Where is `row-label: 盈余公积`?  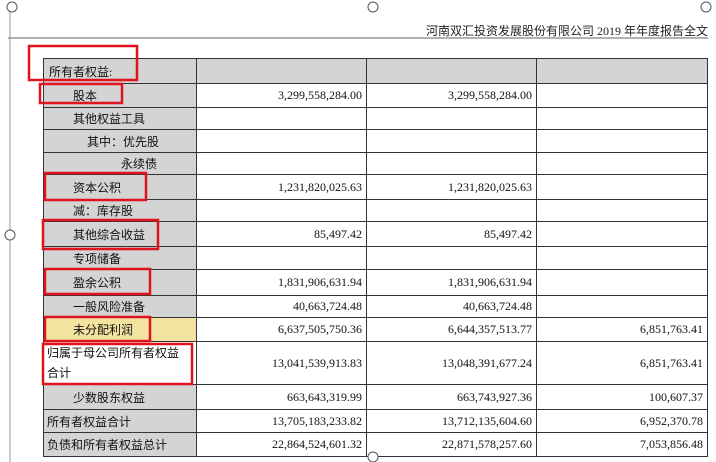
row-label: 盈余公积 is located at coordinates (120, 283).